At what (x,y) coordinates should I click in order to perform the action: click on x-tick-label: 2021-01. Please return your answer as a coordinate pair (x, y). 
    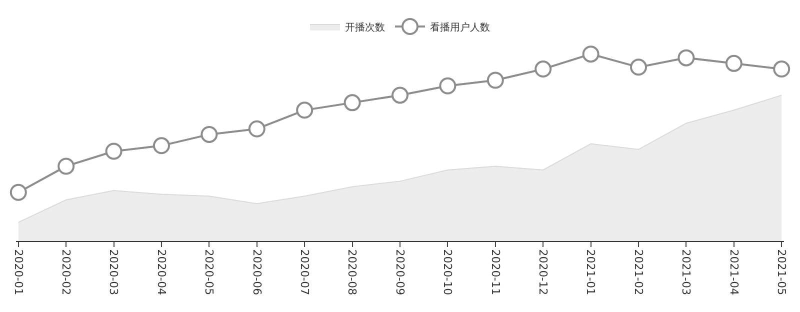
    Looking at the image, I should click on (591, 272).